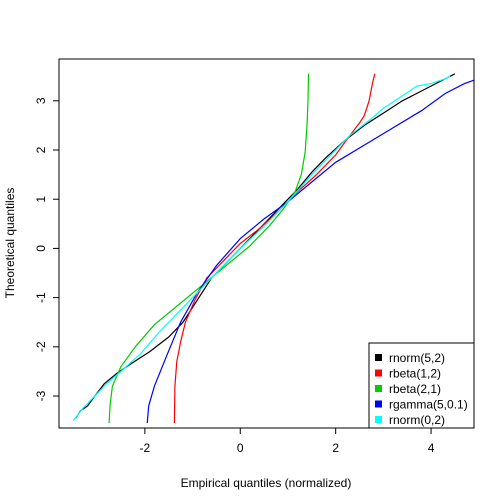 The image size is (504, 504). What do you see at coordinates (415, 389) in the screenshot?
I see `legend-label-2: rbeta(2,1)` at bounding box center [415, 389].